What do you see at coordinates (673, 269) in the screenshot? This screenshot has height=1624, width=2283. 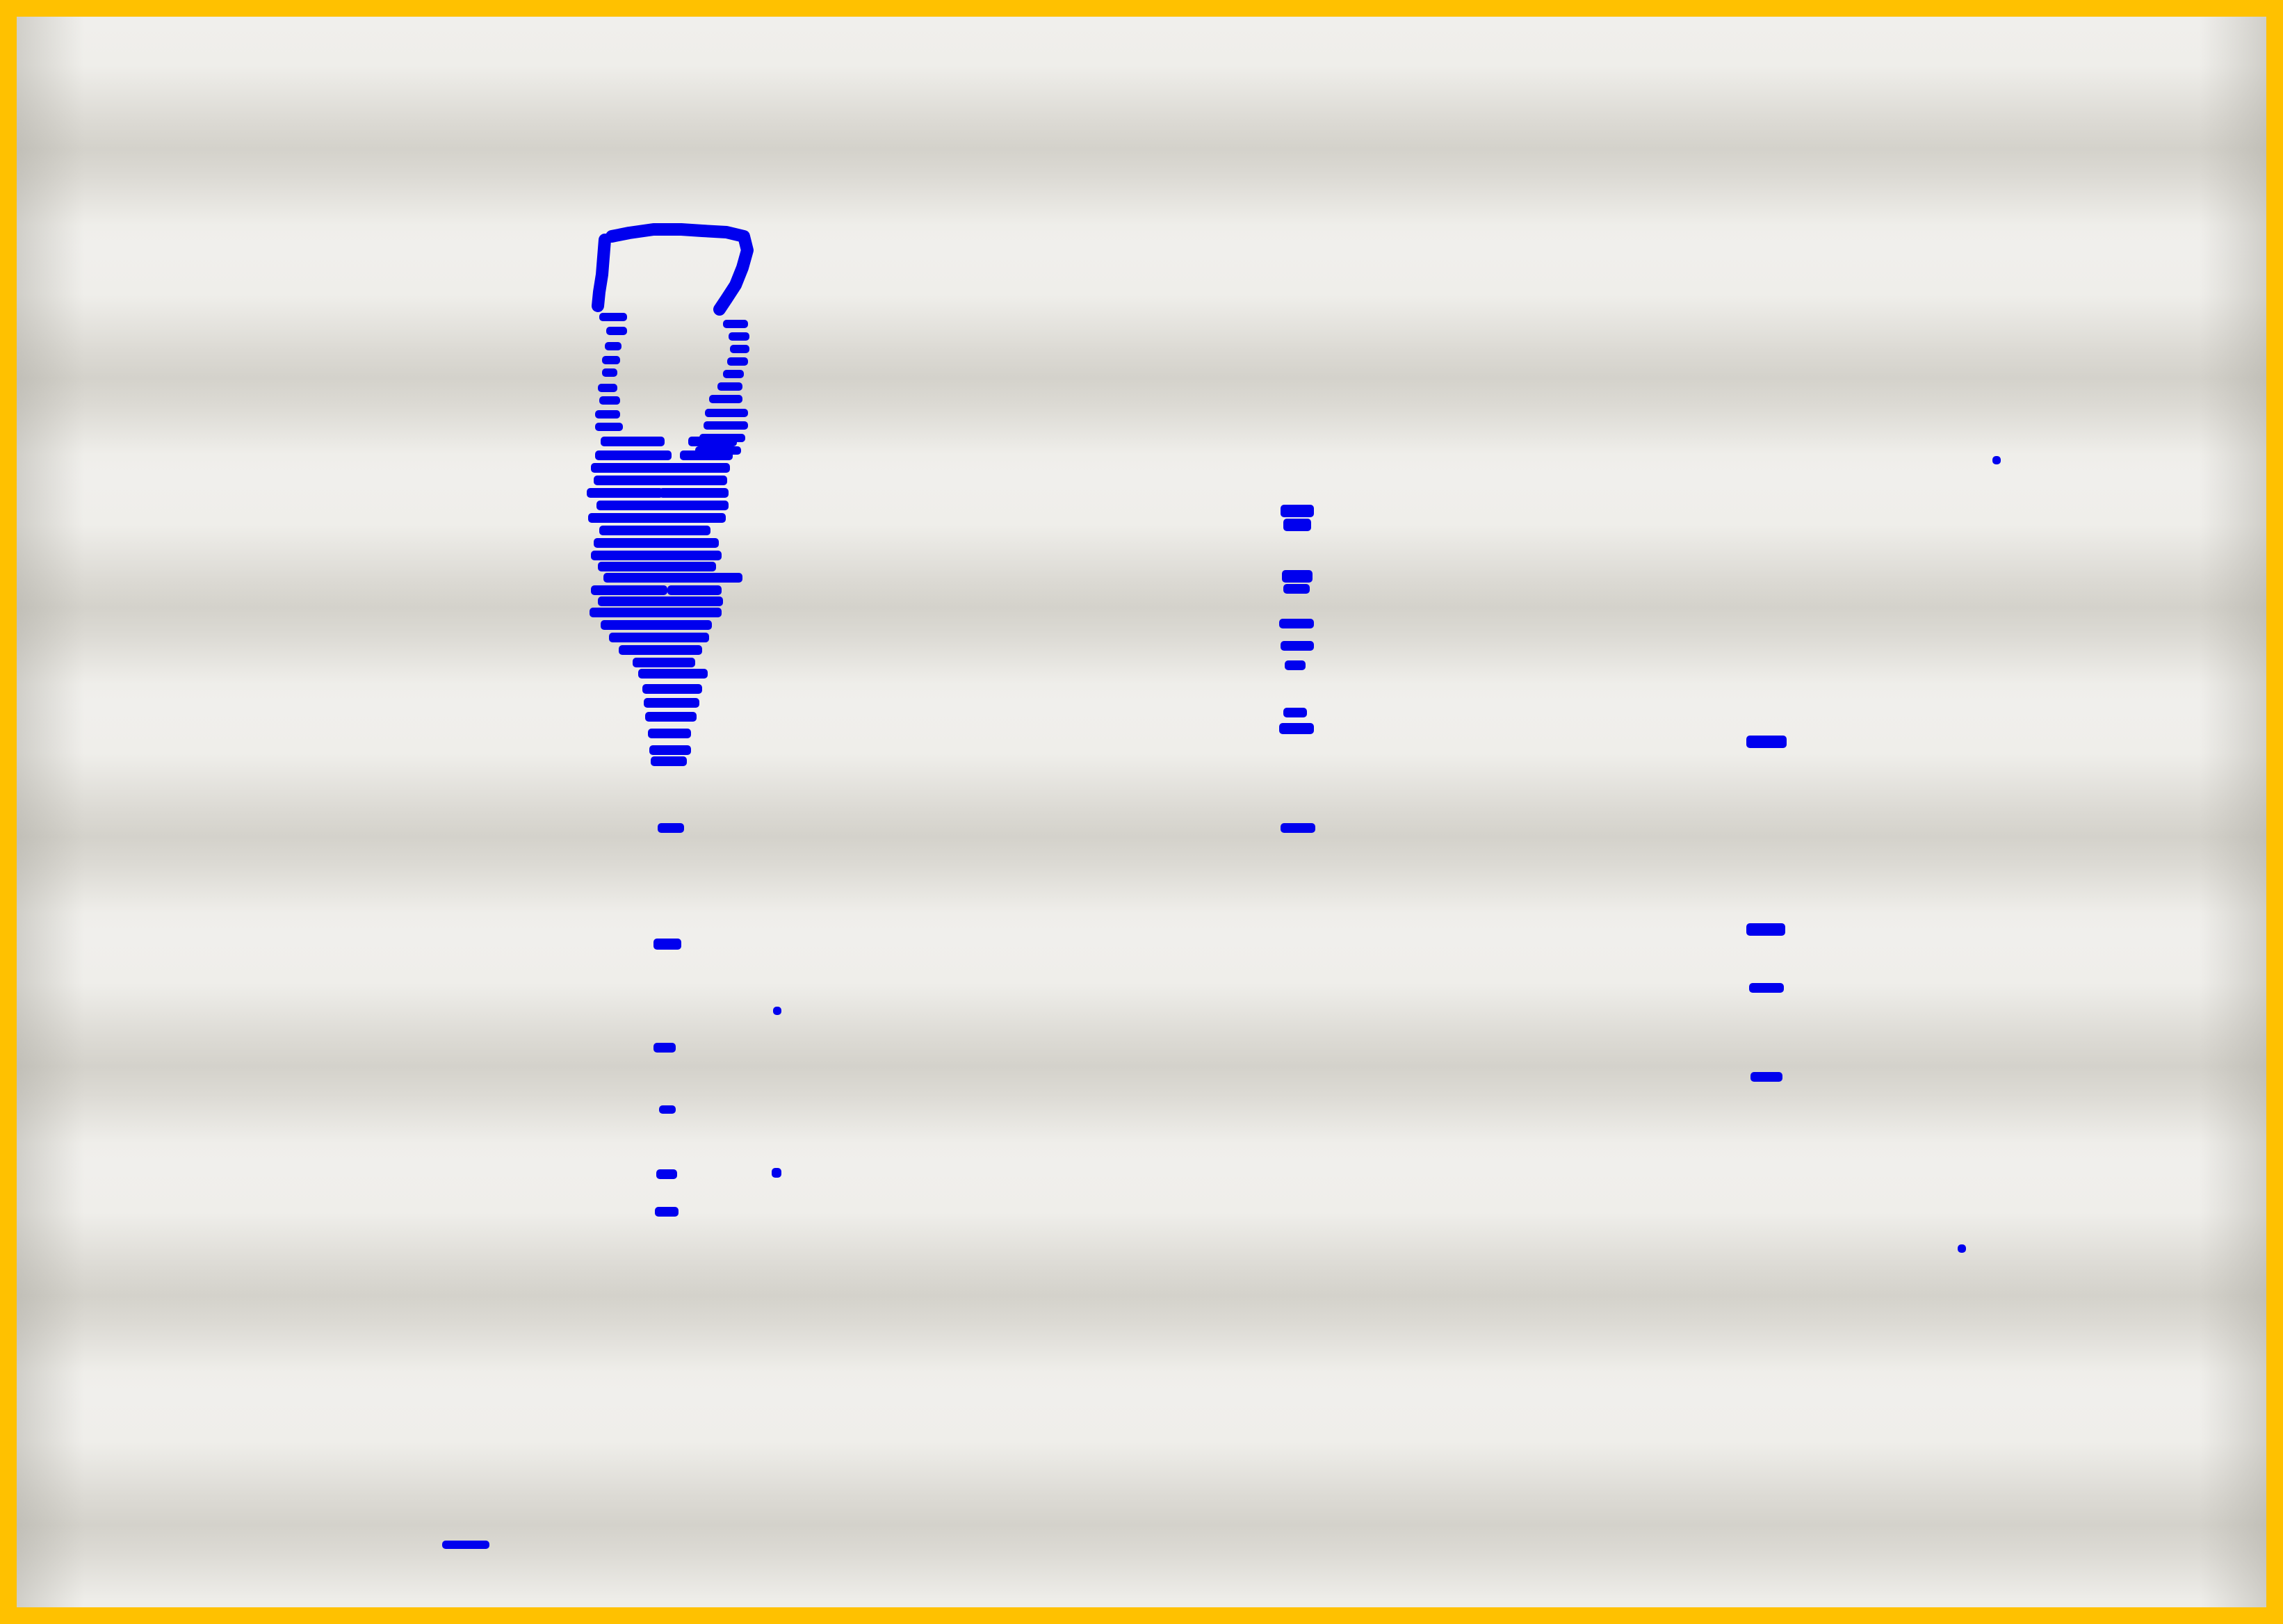 I see `smear-outline` at bounding box center [673, 269].